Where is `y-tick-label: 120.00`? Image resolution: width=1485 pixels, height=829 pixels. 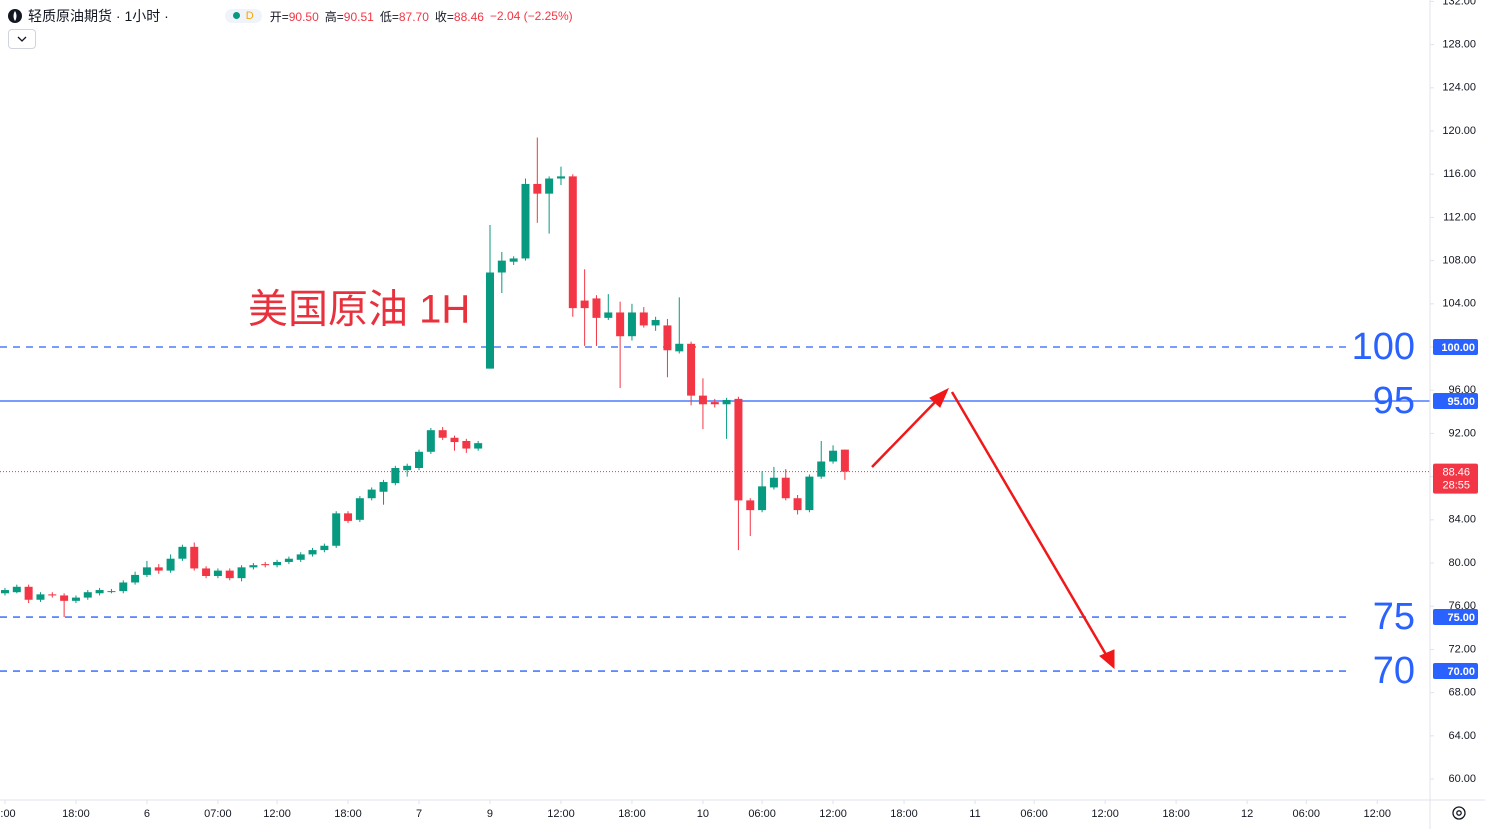 y-tick-label: 120.00 is located at coordinates (1459, 131).